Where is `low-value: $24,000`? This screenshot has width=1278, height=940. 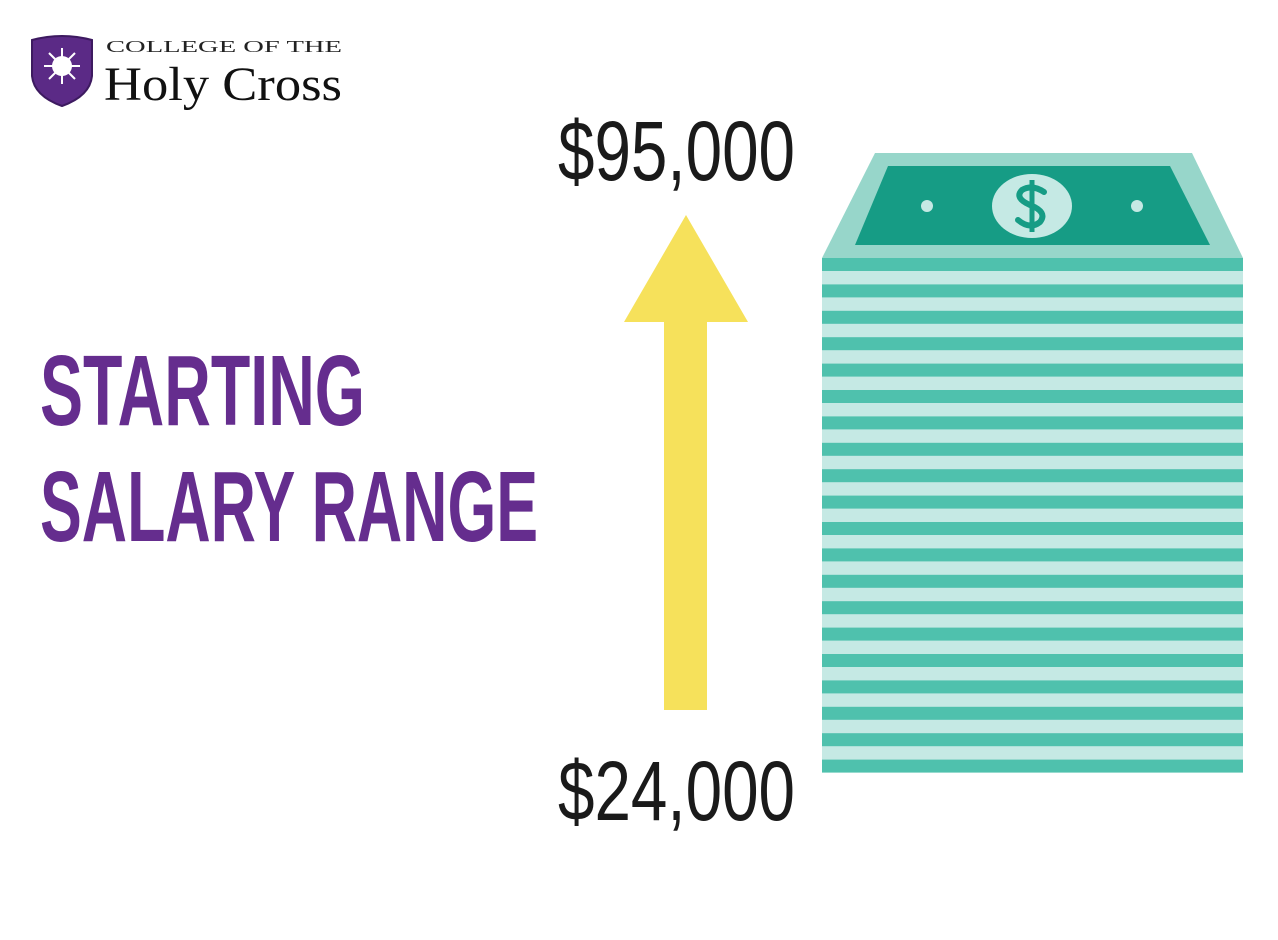 low-value: $24,000 is located at coordinates (676, 791).